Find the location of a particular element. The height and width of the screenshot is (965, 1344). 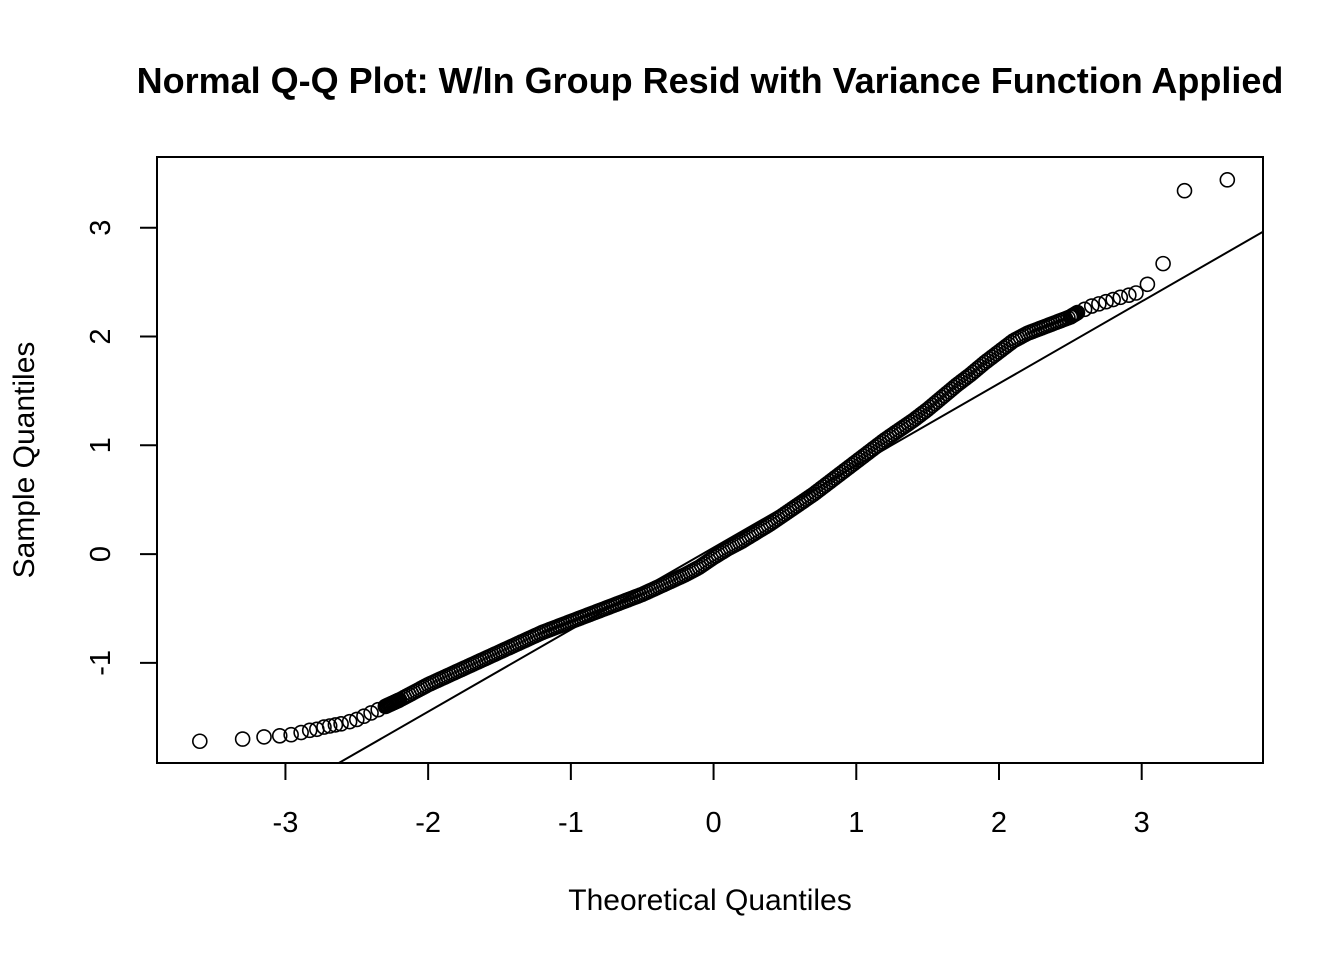

y-tick-label: 1 is located at coordinates (101, 445).